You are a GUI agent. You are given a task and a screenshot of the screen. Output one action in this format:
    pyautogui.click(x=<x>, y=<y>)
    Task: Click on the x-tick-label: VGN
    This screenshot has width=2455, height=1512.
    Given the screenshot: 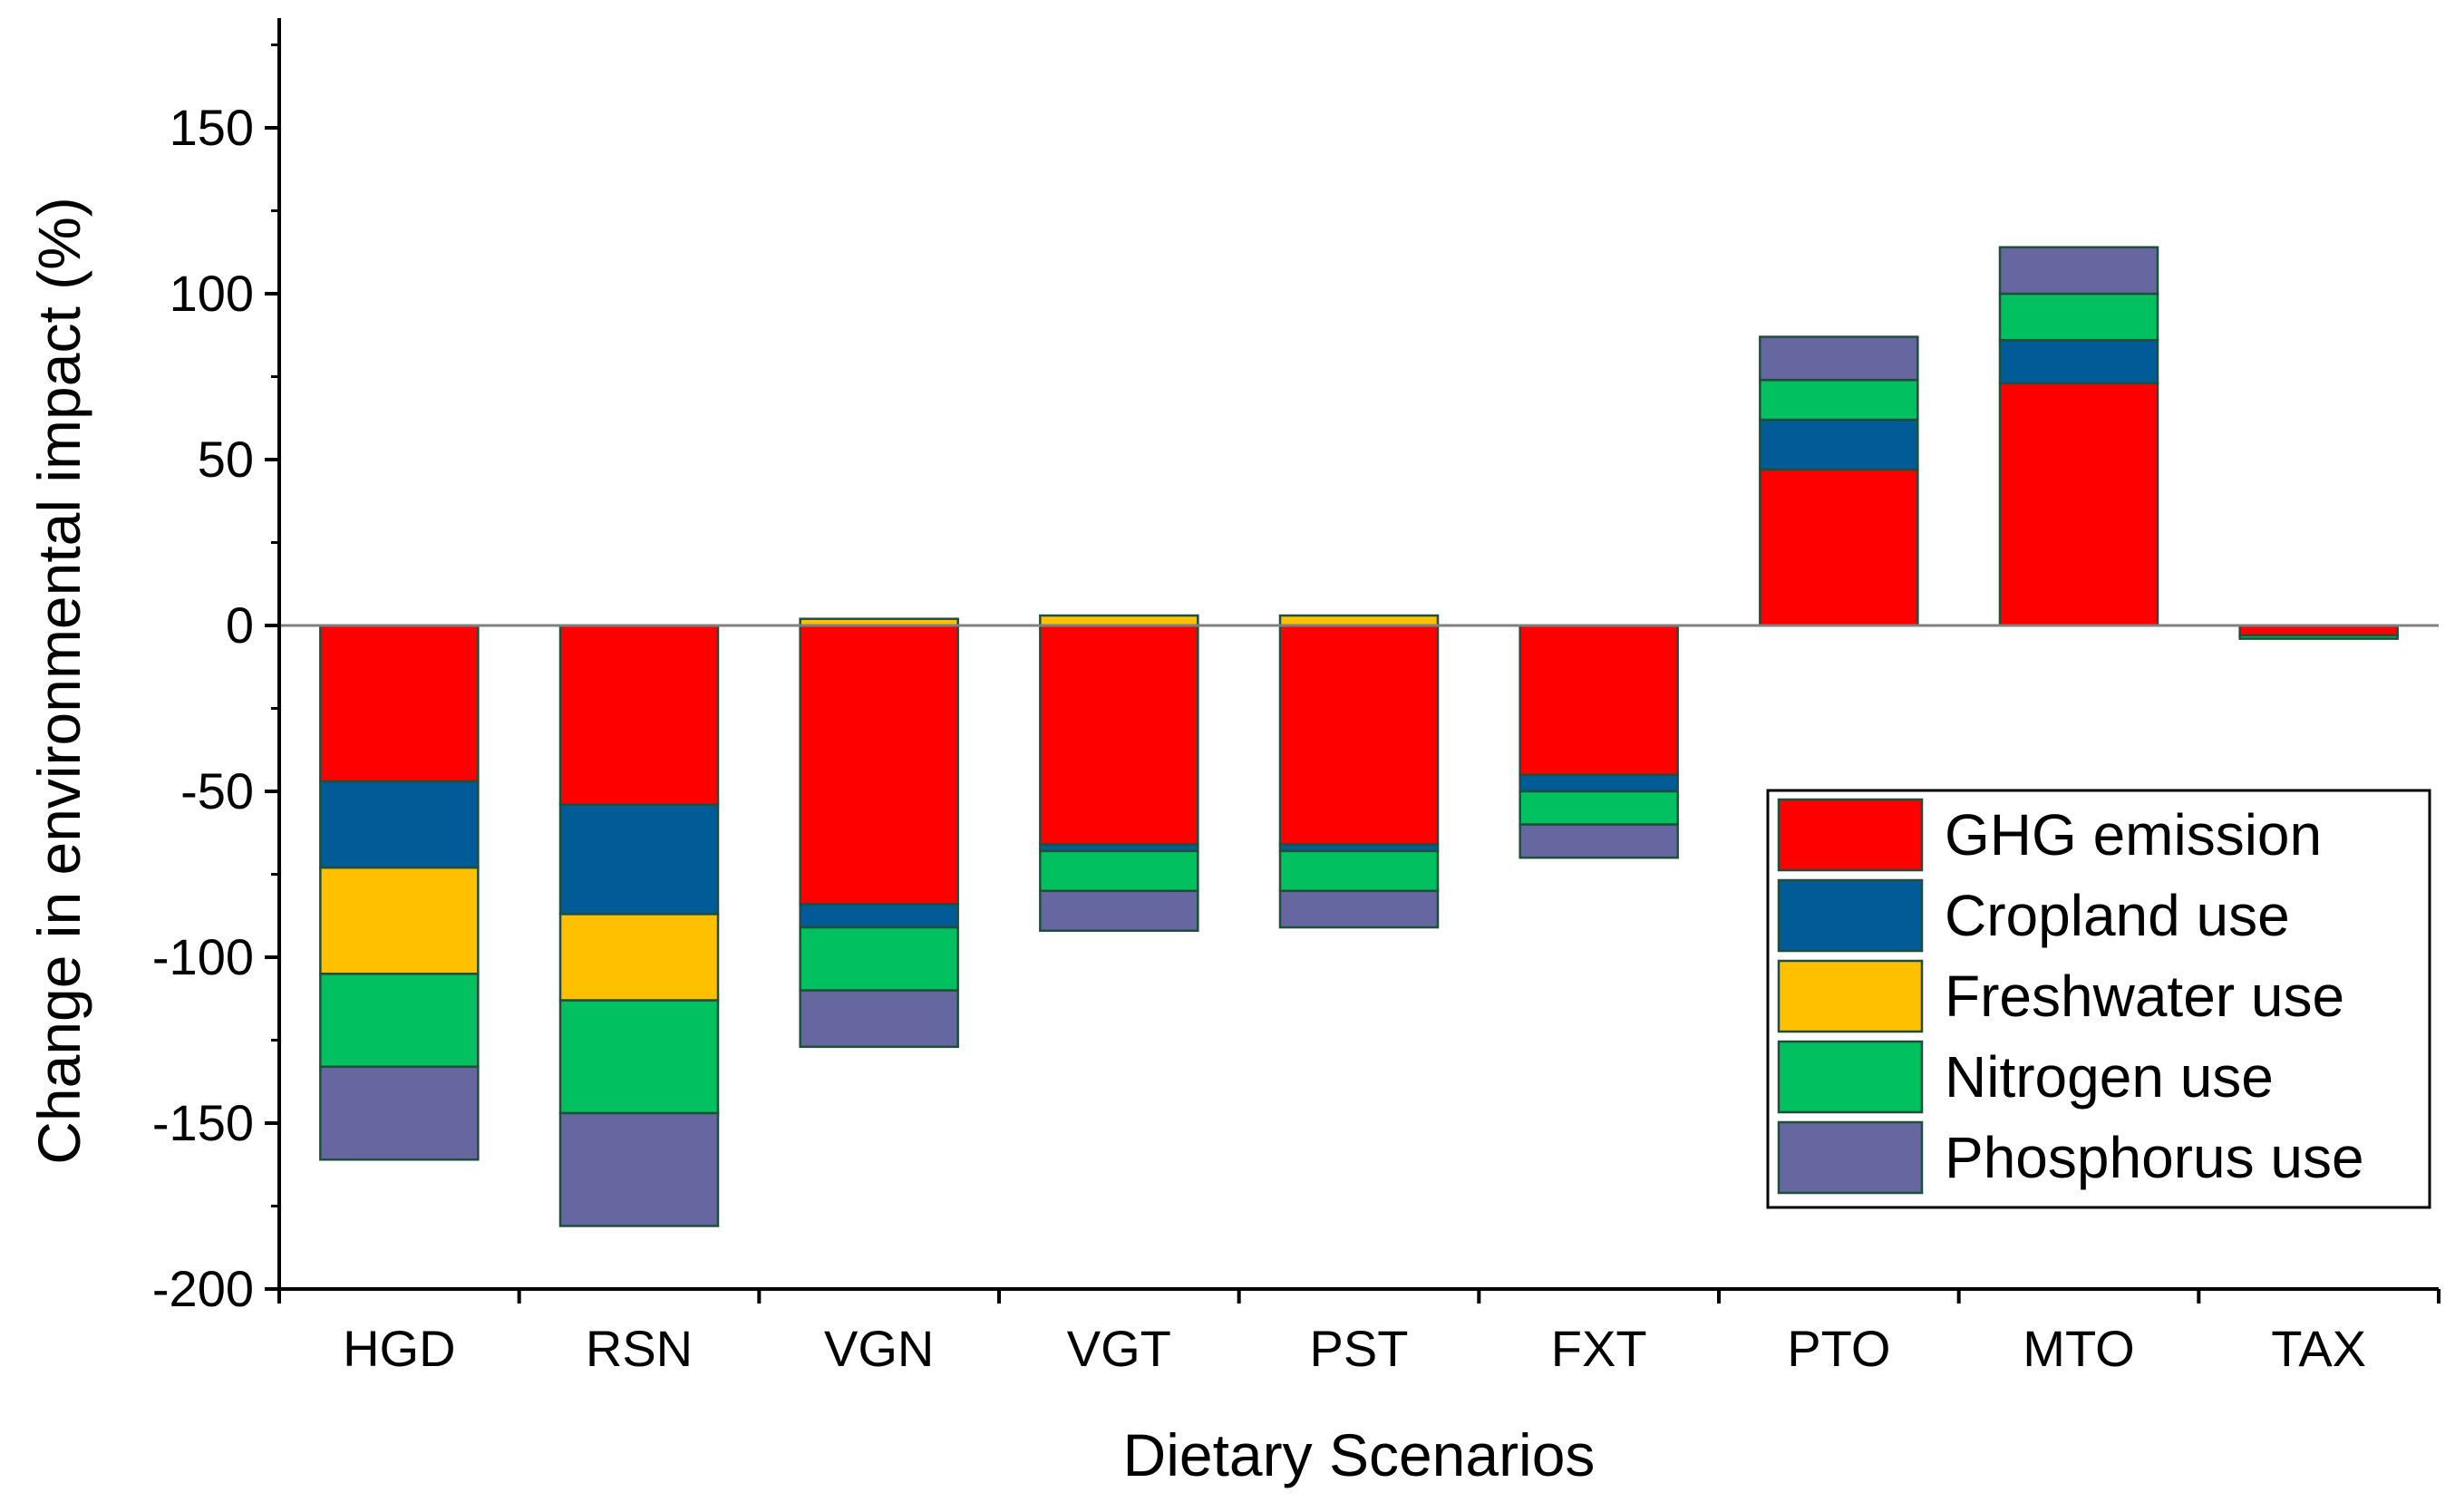 What is the action you would take?
    pyautogui.click(x=879, y=1349)
    